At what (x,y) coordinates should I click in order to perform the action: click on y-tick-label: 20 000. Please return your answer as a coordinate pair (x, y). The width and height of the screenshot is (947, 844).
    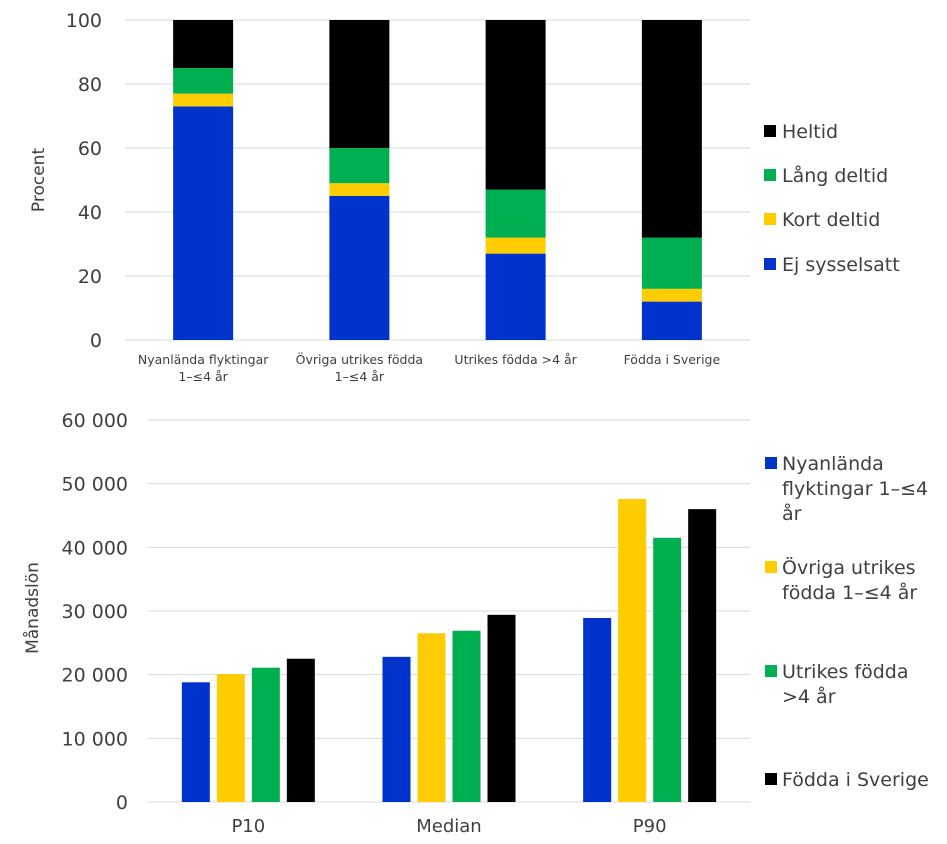
    Looking at the image, I should click on (95, 676).